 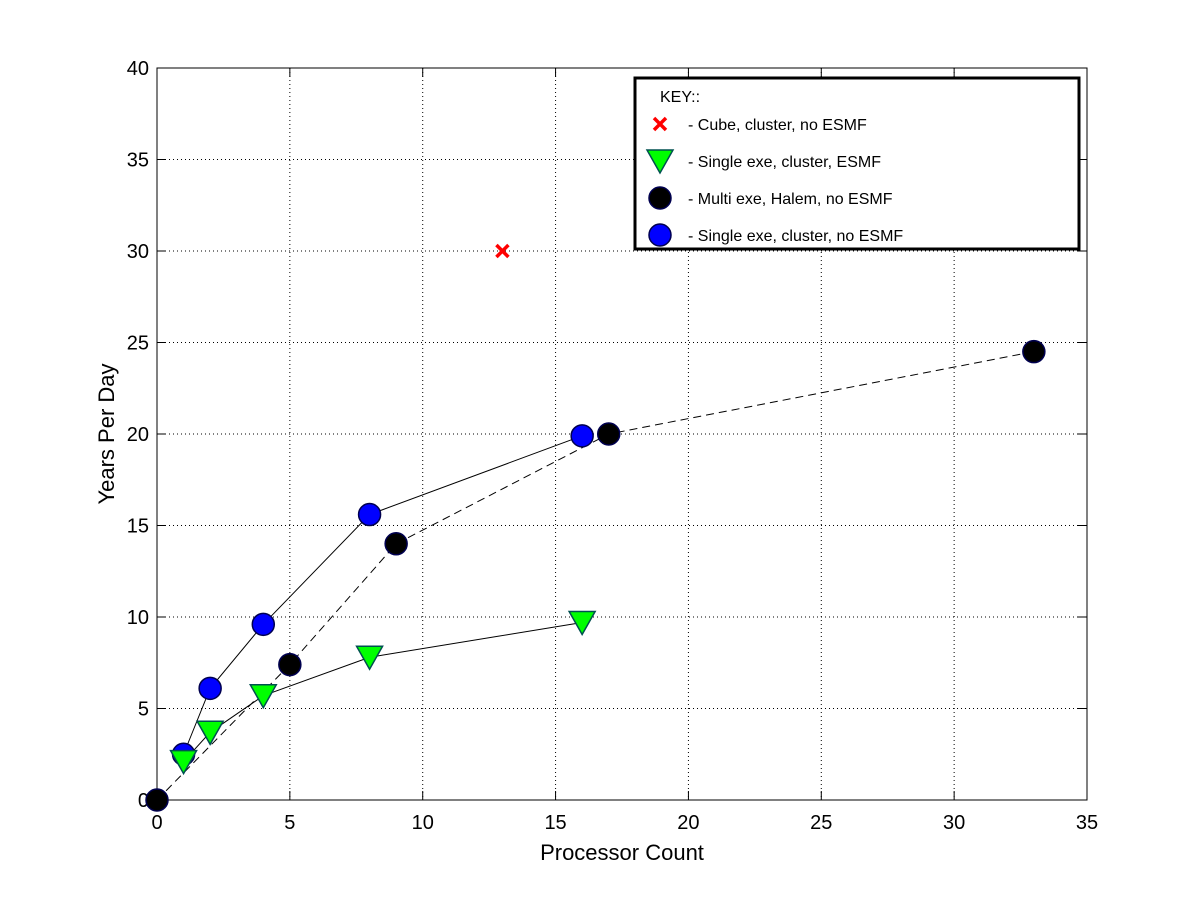 What do you see at coordinates (1087, 823) in the screenshot?
I see `x-tick-label: 35` at bounding box center [1087, 823].